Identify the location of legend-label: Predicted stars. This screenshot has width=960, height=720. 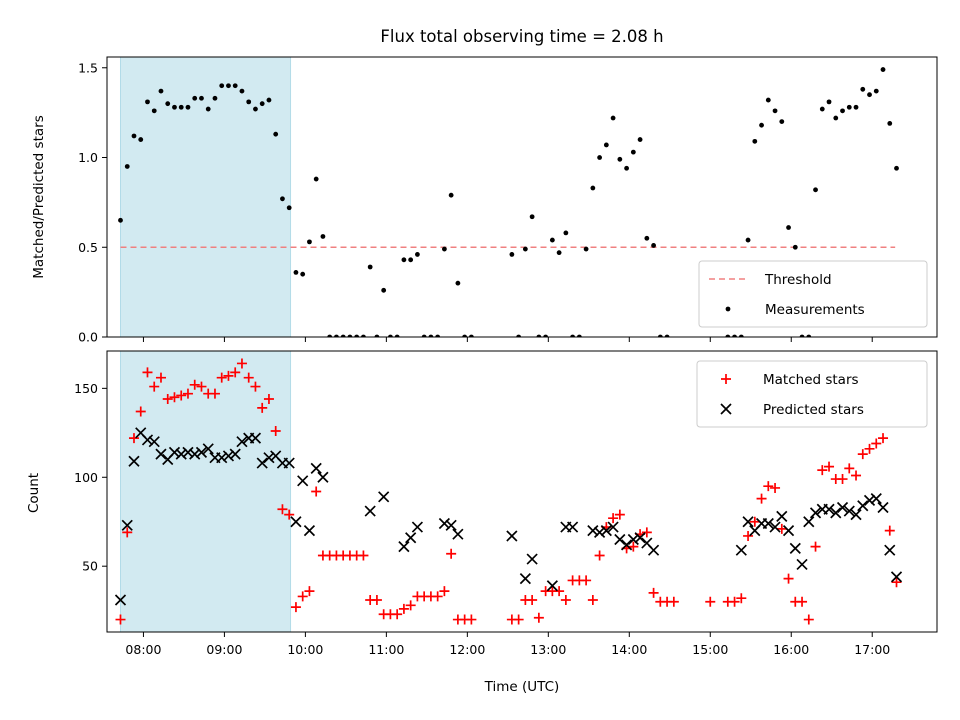
(813, 410).